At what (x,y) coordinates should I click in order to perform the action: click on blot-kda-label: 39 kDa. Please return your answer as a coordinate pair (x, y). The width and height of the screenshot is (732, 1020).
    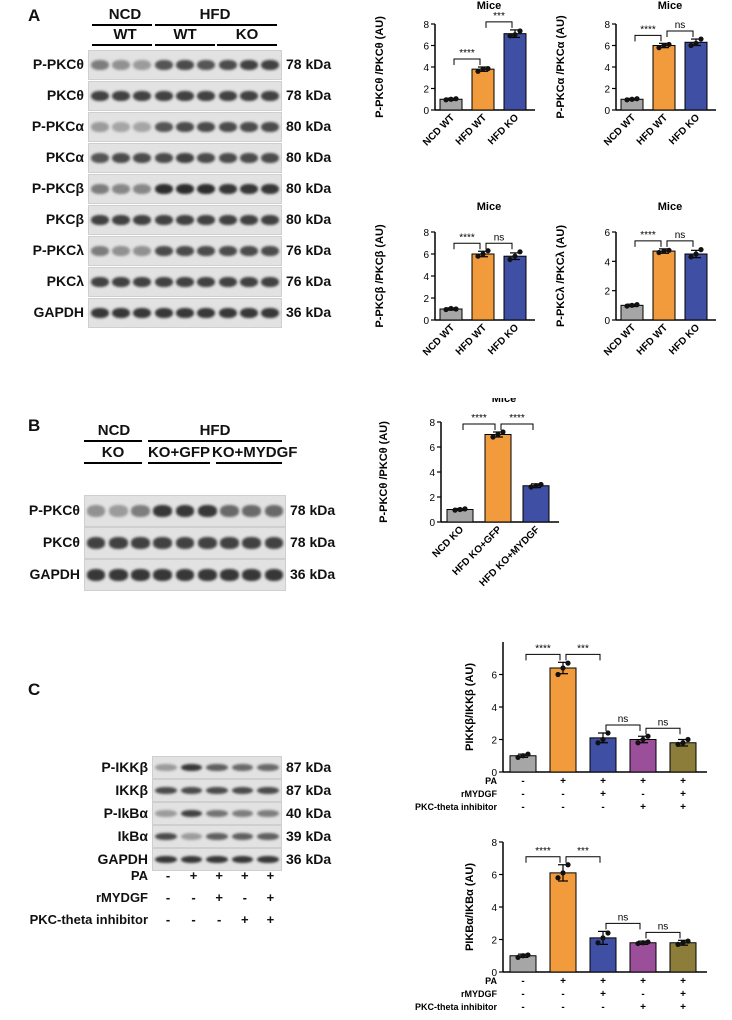
    Looking at the image, I should click on (309, 835).